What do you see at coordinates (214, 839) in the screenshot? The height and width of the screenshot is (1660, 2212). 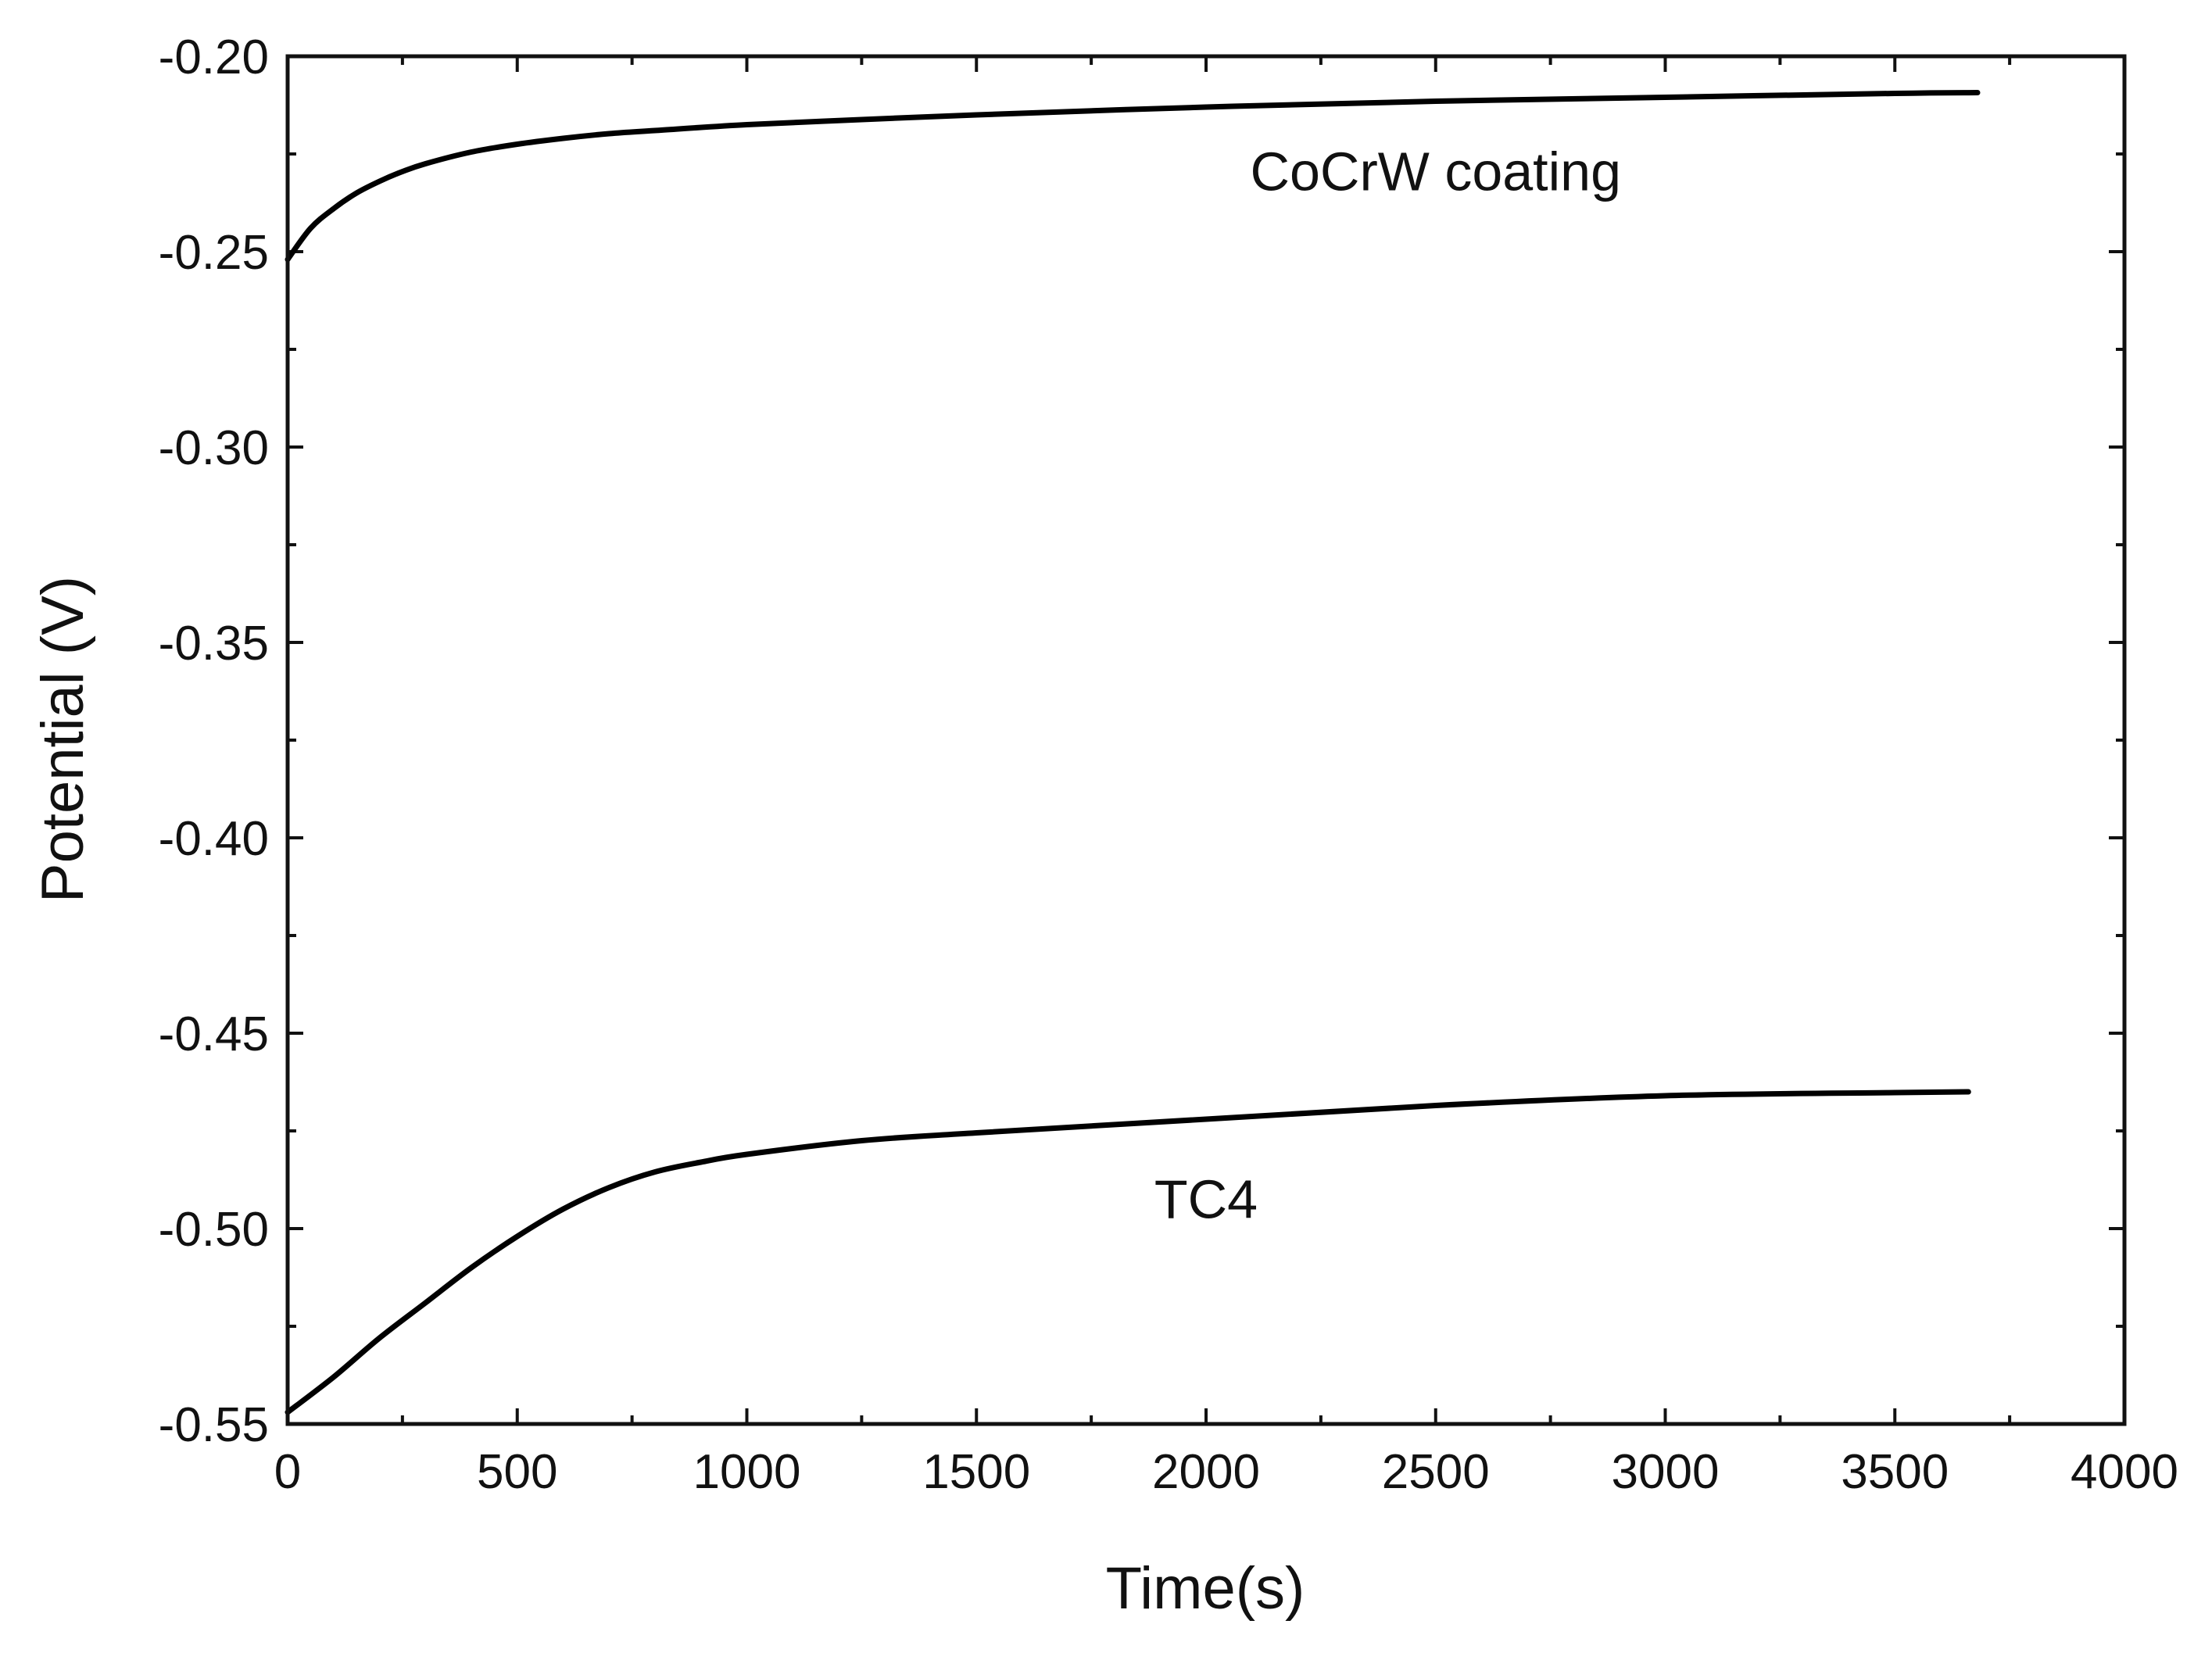 I see `y-tick-label: -0.40` at bounding box center [214, 839].